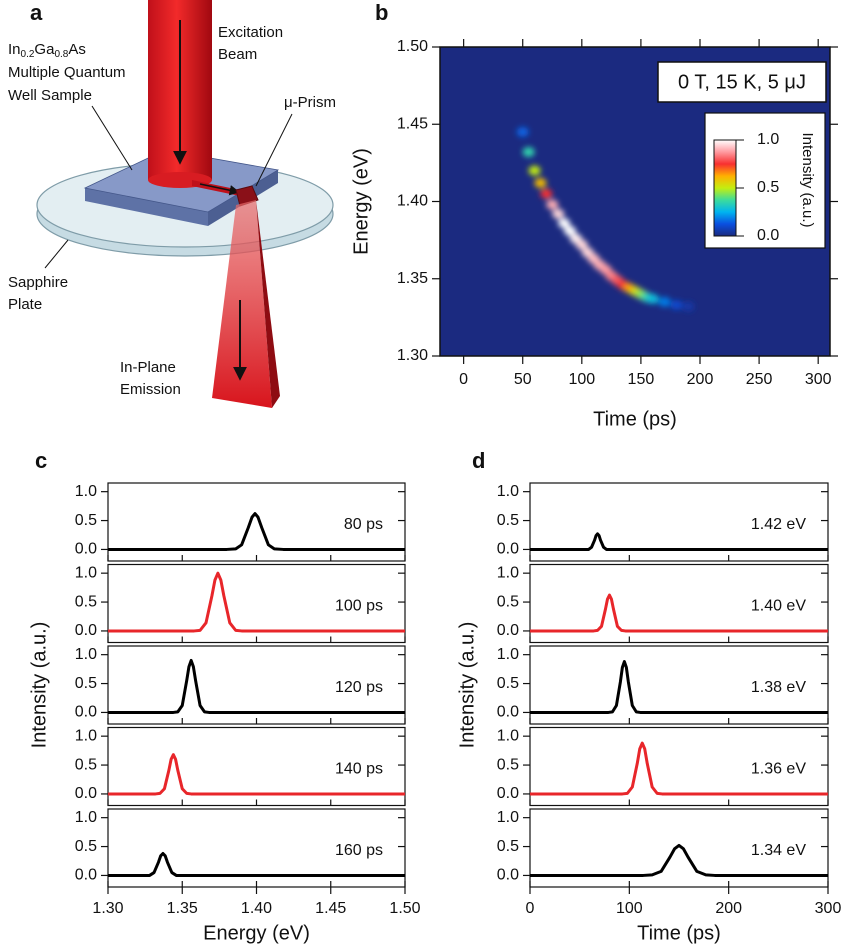 The width and height of the screenshot is (852, 946). What do you see at coordinates (28, 54) in the screenshot?
I see `text: 0.2` at bounding box center [28, 54].